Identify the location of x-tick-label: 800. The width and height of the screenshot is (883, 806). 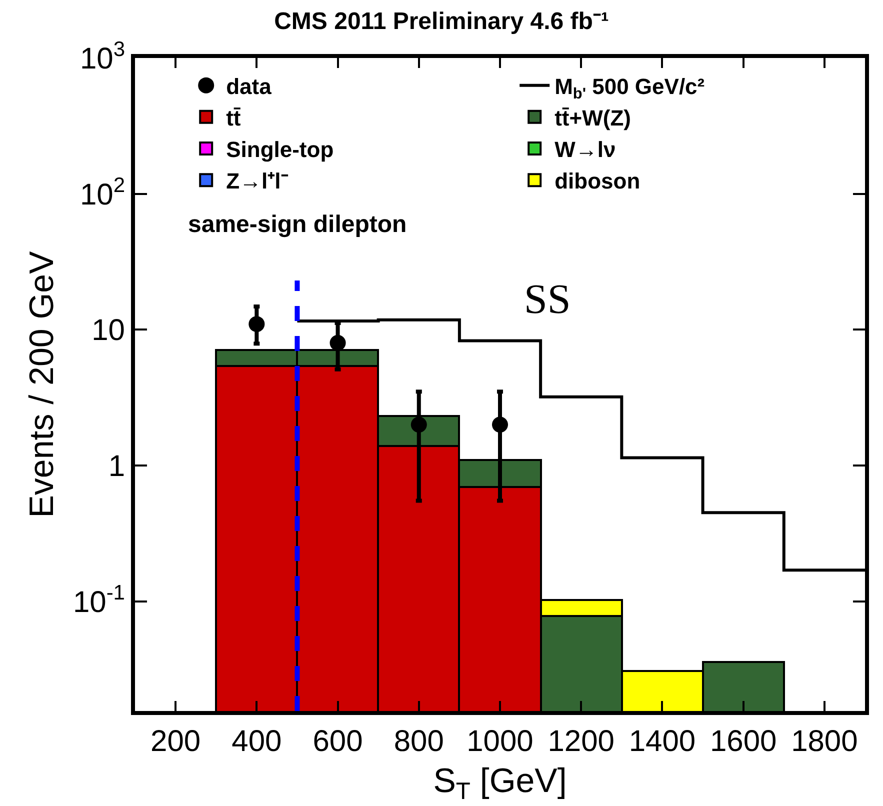
(419, 741).